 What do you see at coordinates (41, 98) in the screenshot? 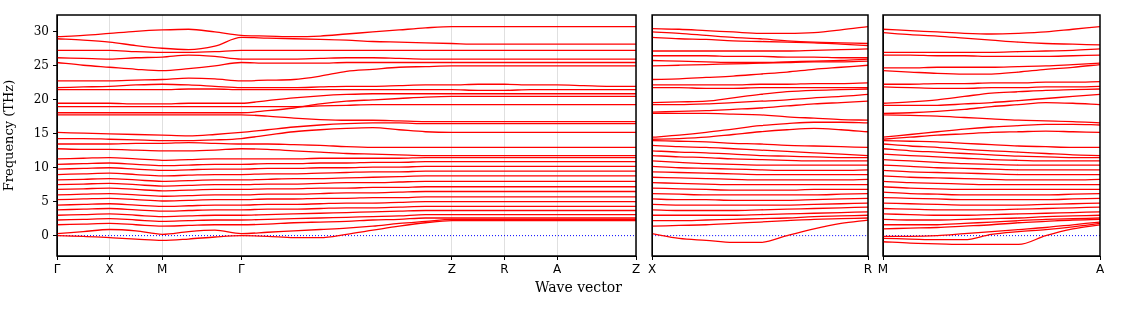
I see `y-tick-label: 20` at bounding box center [41, 98].